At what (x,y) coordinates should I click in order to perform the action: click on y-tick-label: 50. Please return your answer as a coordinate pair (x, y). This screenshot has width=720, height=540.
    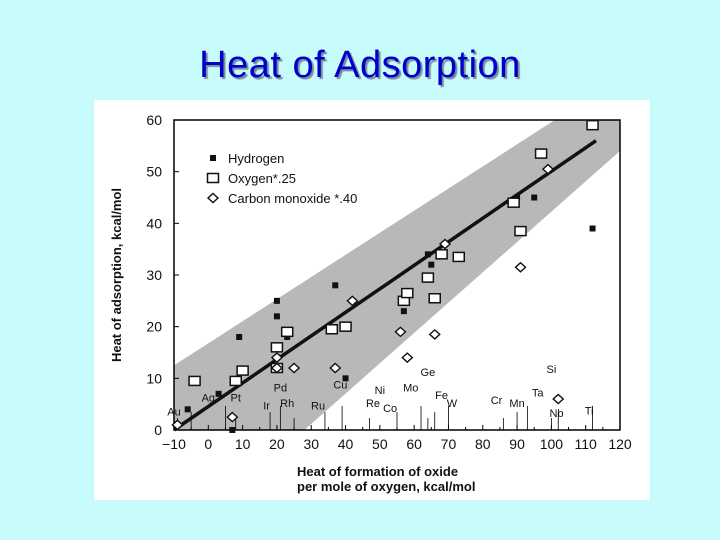
    Looking at the image, I should click on (154, 172).